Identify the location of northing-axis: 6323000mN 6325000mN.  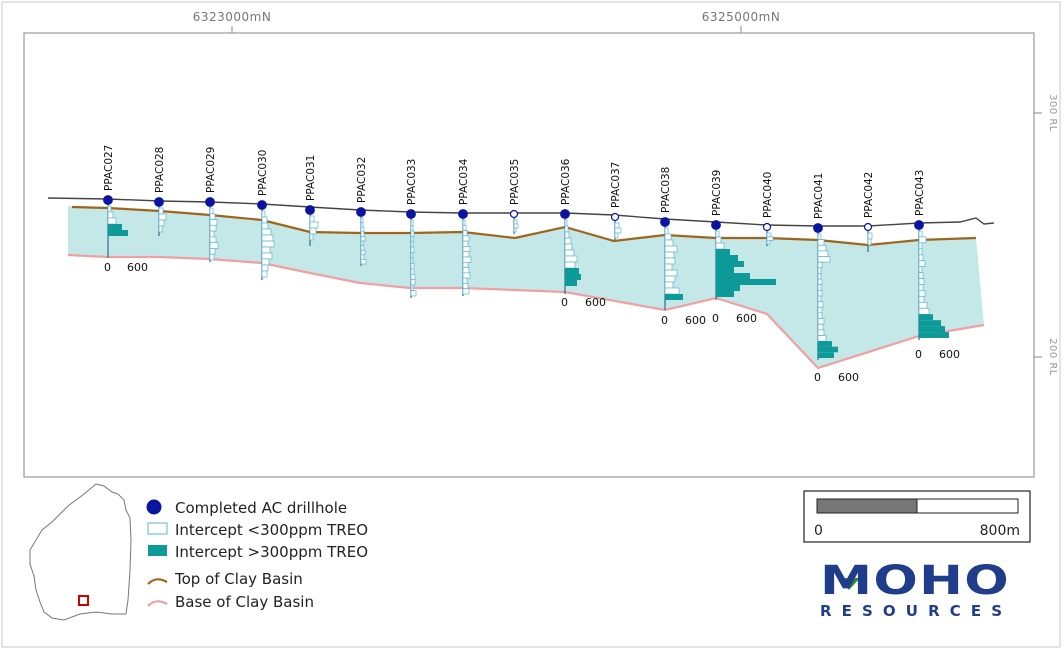
(486, 21).